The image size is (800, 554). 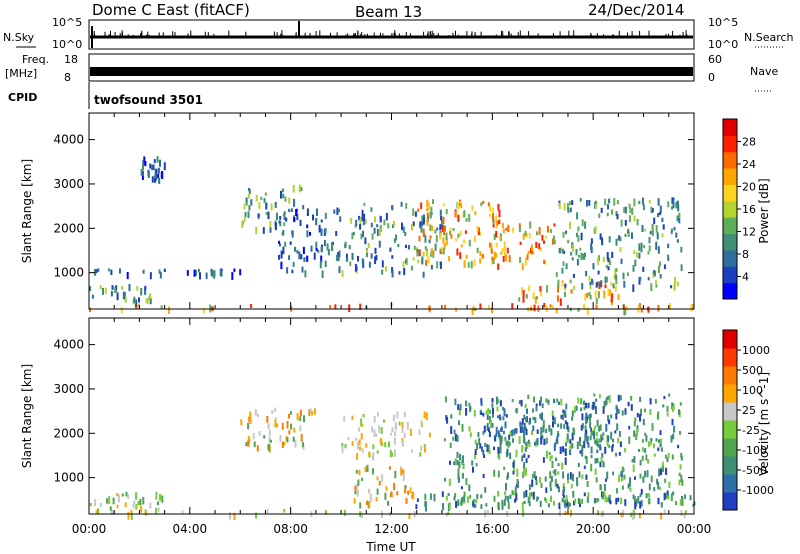 I want to click on nsky-tick-low: 10^0, so click(x=67, y=44).